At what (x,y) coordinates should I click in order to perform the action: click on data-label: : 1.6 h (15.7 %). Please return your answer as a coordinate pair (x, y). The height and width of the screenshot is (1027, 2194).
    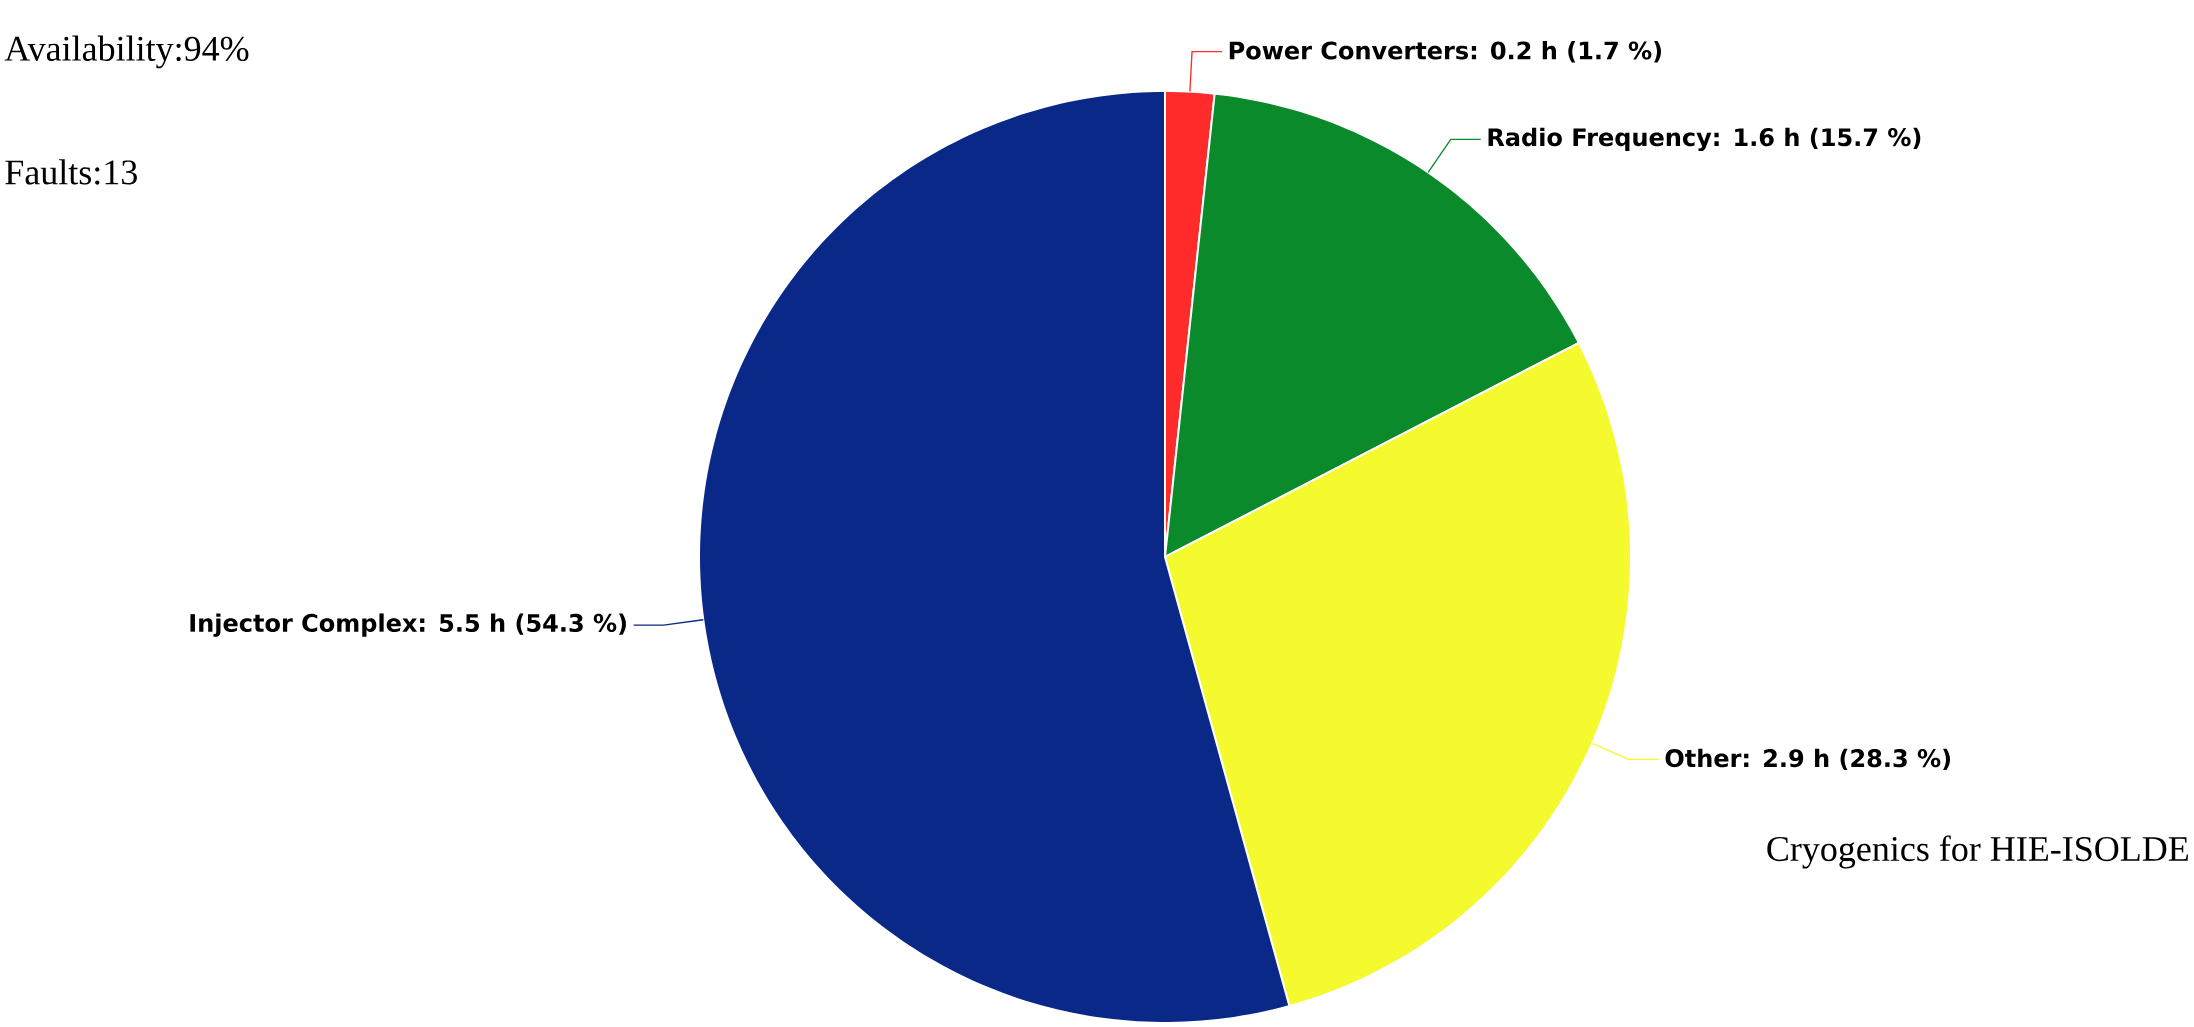
    Looking at the image, I should click on (1817, 138).